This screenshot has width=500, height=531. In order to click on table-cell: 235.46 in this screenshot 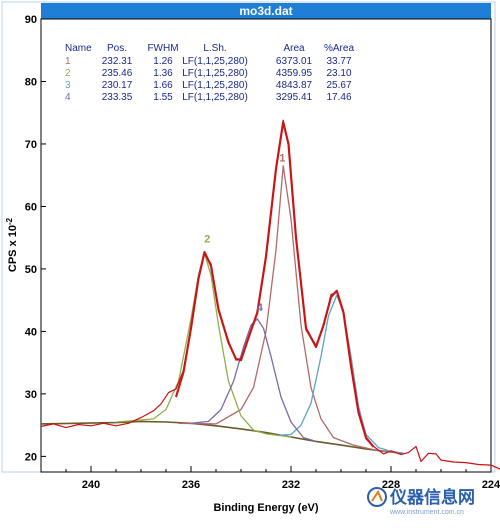, I will do `click(117, 73)`.